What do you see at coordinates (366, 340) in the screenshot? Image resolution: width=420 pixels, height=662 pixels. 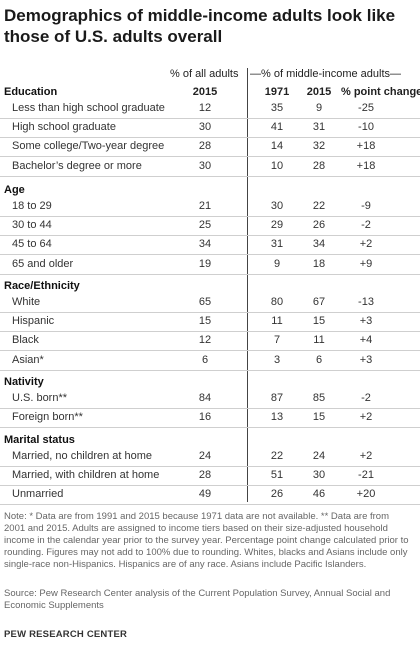 I see `cell-point-change: +4` at bounding box center [366, 340].